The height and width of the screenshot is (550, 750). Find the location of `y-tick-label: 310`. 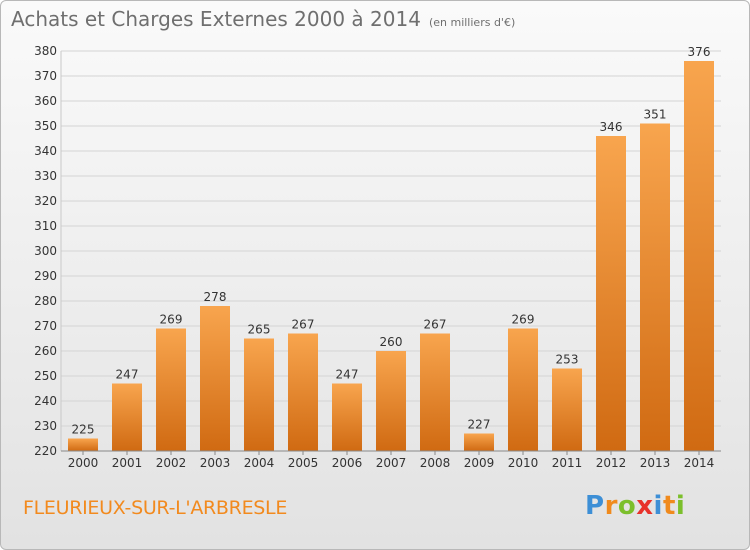

y-tick-label: 310 is located at coordinates (45, 226).